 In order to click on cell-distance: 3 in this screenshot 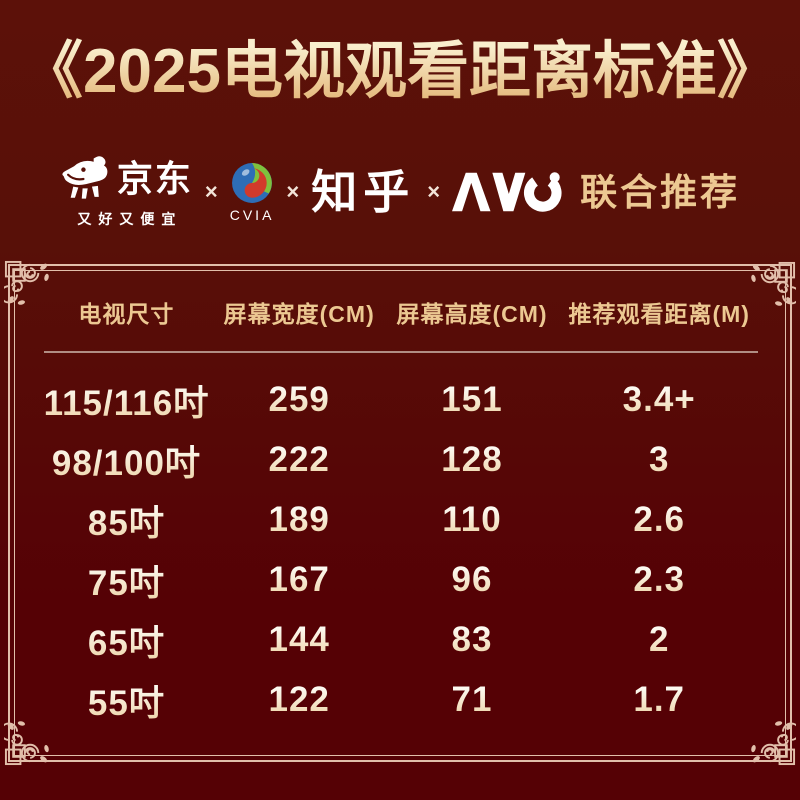, I will do `click(659, 460)`.